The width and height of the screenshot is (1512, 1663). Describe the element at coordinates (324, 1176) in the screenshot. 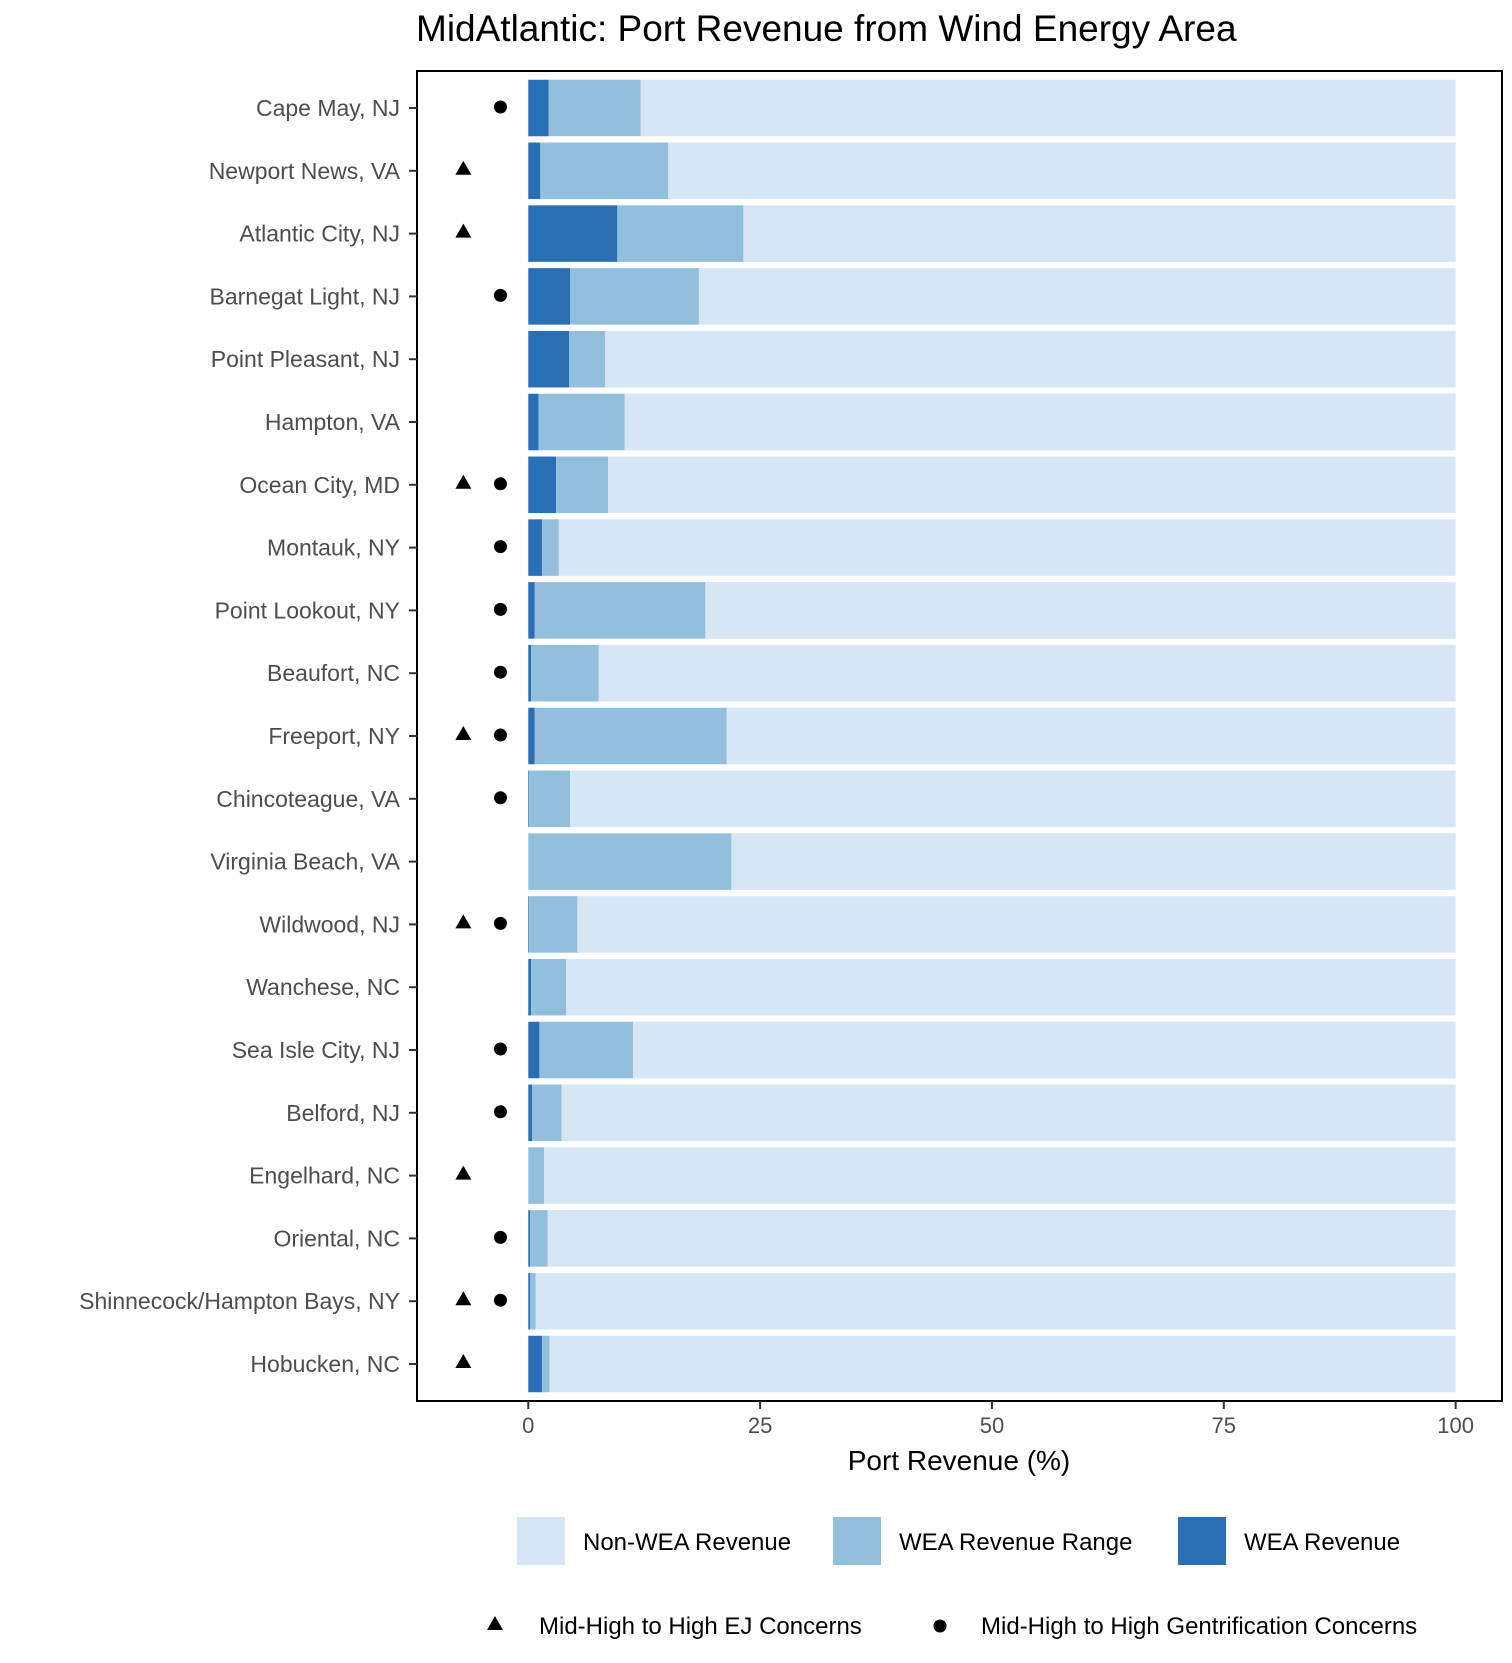

I see `y-tick-label: Engelhard, NC` at that location.